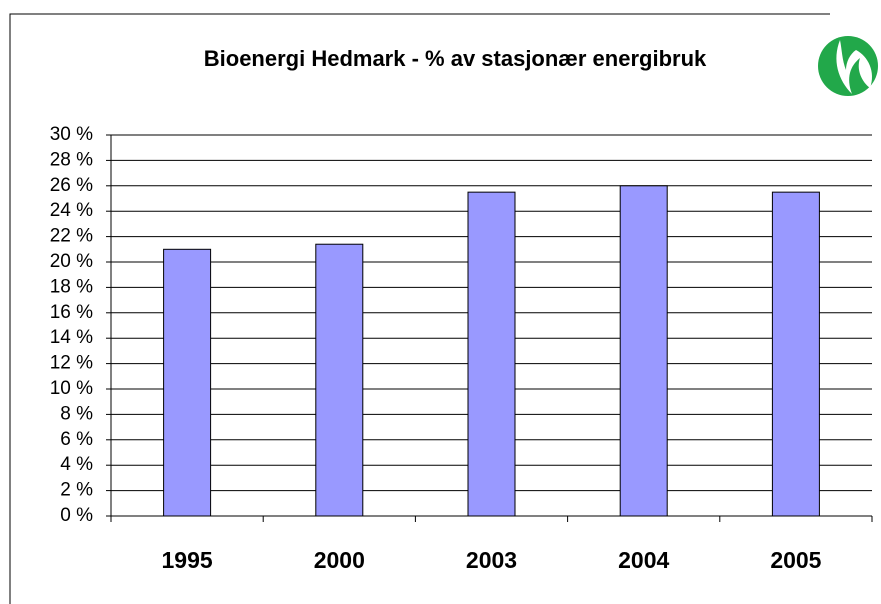  I want to click on y-tick-label: 22 %, so click(71, 236).